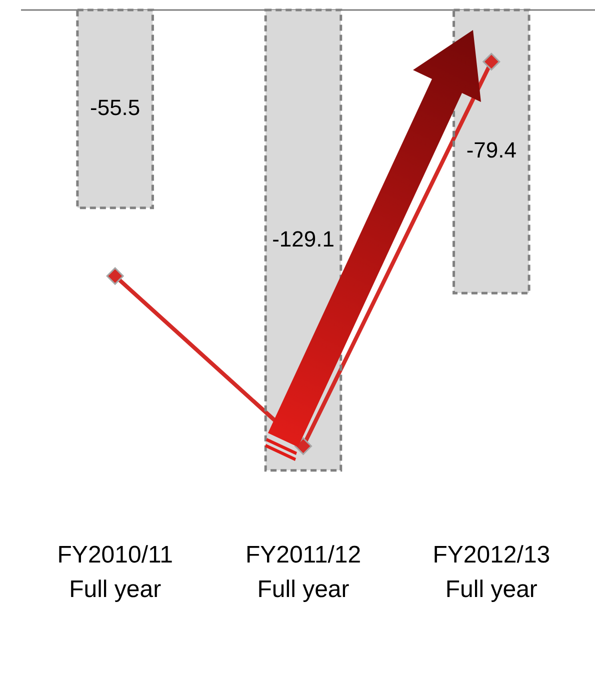 The width and height of the screenshot is (595, 680). Describe the element at coordinates (491, 150) in the screenshot. I see `data-label: -79.4` at that location.